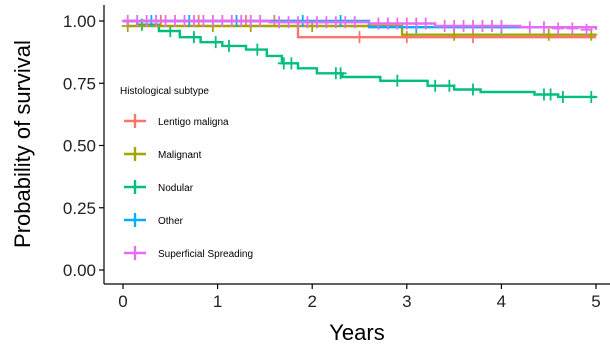  What do you see at coordinates (122, 301) in the screenshot?
I see `x-tick-label: 0` at bounding box center [122, 301].